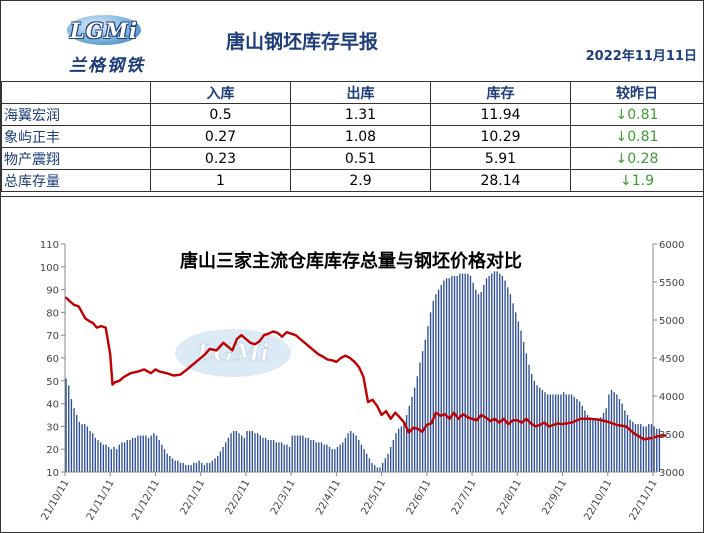  What do you see at coordinates (637, 136) in the screenshot?
I see `change-value: ↓0.81` at bounding box center [637, 136].